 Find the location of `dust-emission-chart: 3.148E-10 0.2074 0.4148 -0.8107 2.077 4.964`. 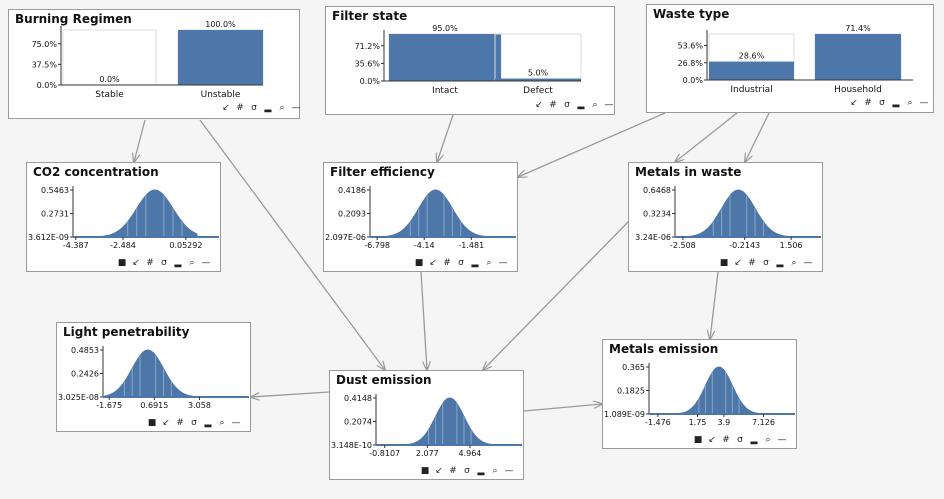

dust-emission-chart: 3.148E-10 0.2074 0.4148 -0.8107 2.077 4.964 is located at coordinates (426, 426).